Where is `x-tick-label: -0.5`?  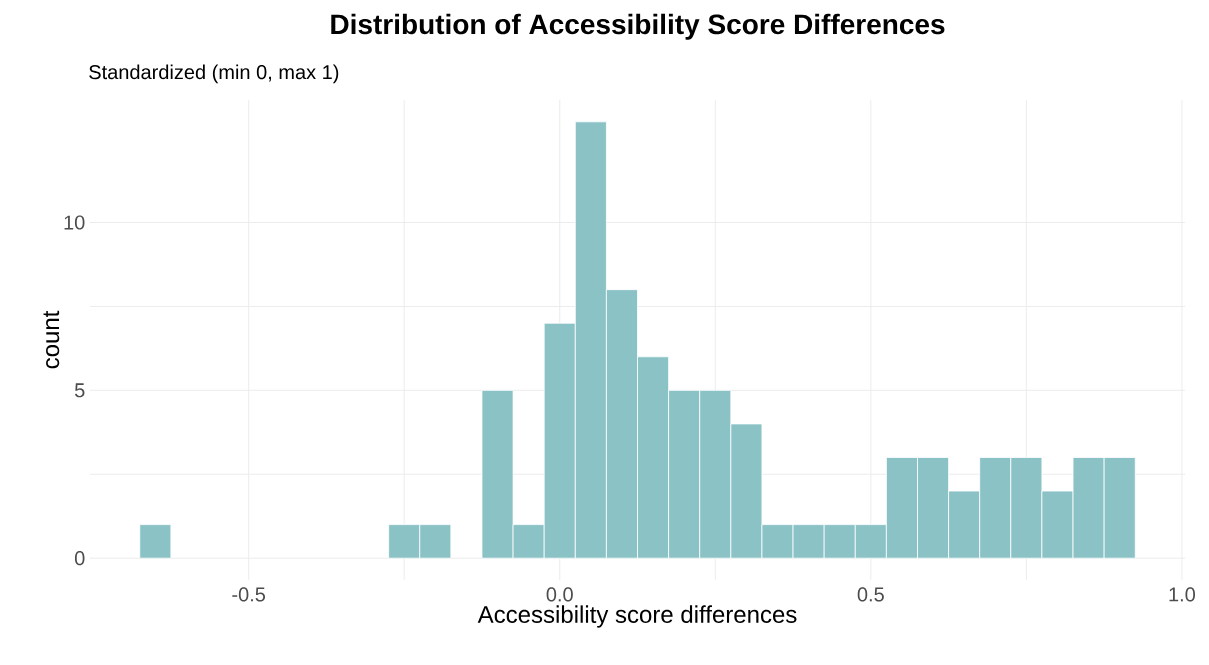
x-tick-label: -0.5 is located at coordinates (249, 594).